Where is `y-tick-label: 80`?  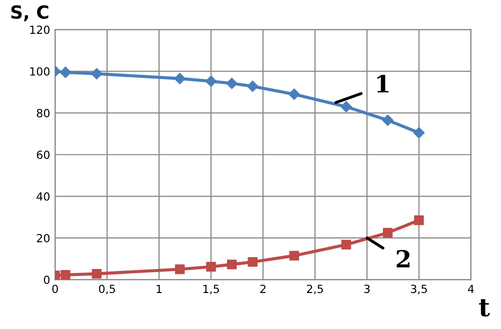 y-tick-label: 80 is located at coordinates (43, 113).